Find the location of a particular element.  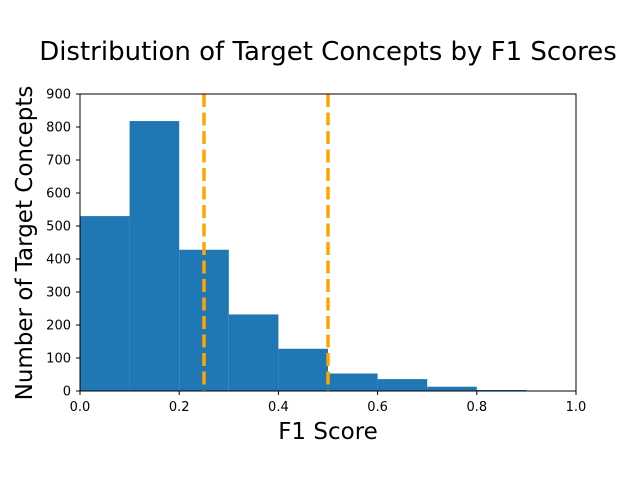

y-axis-label: Number of Target Concepts is located at coordinates (25, 243).